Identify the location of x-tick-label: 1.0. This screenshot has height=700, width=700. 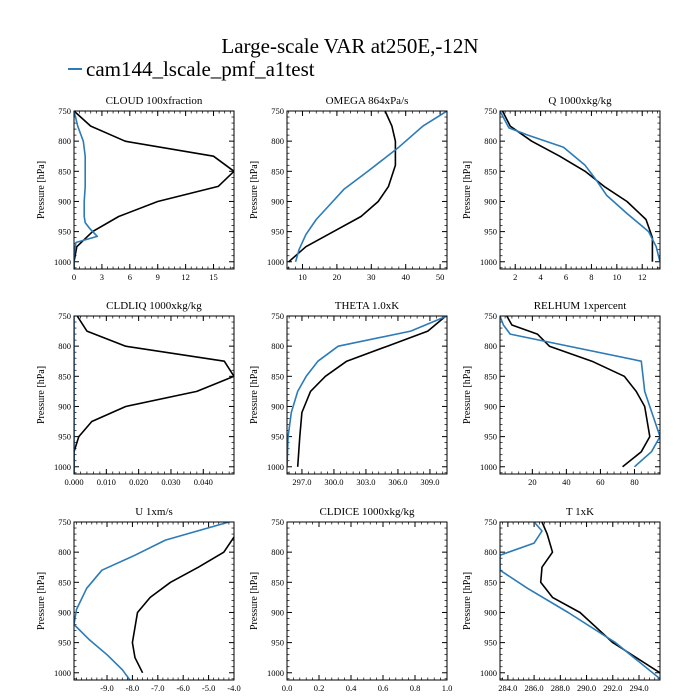
(447, 688).